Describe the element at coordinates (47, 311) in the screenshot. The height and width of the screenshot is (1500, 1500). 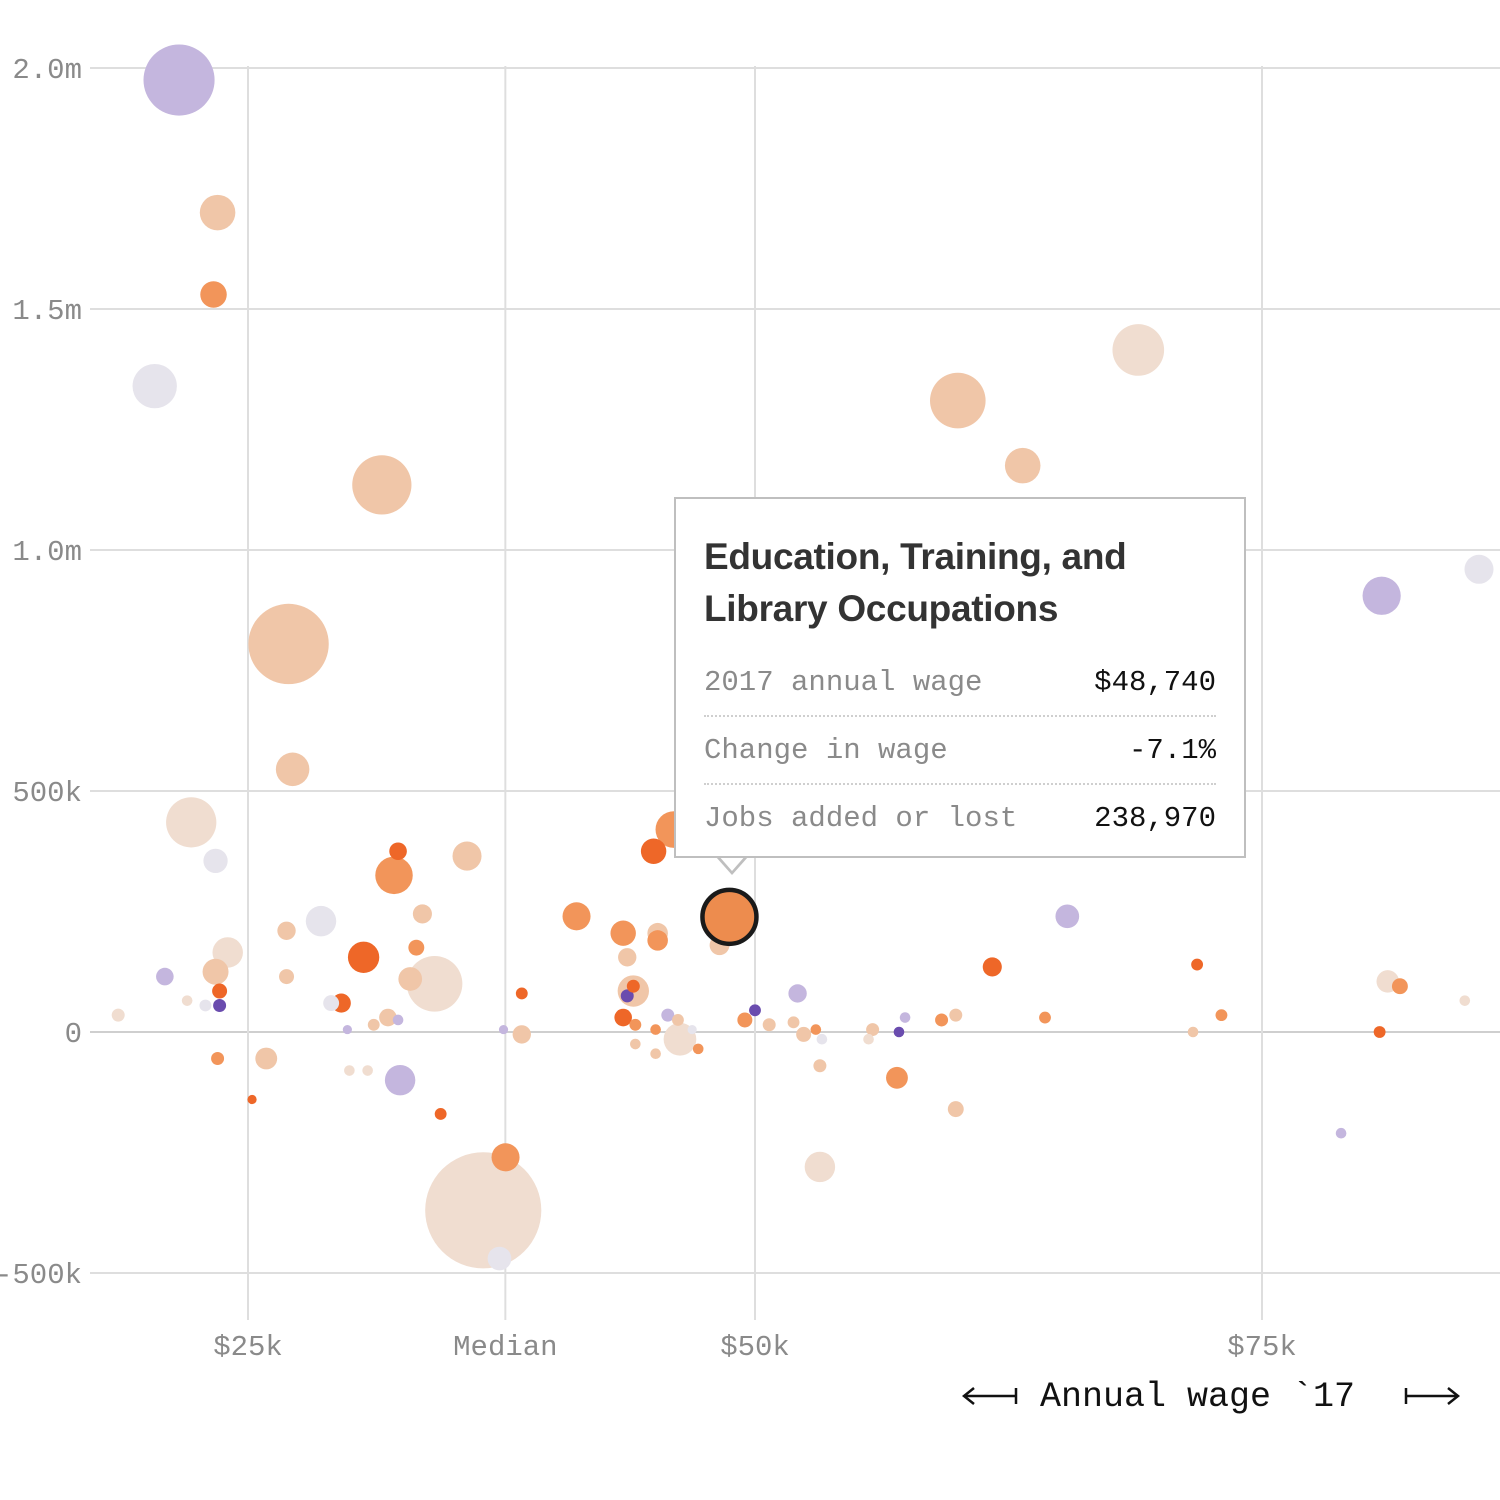
I see `y-tick-label: 1.5m` at that location.